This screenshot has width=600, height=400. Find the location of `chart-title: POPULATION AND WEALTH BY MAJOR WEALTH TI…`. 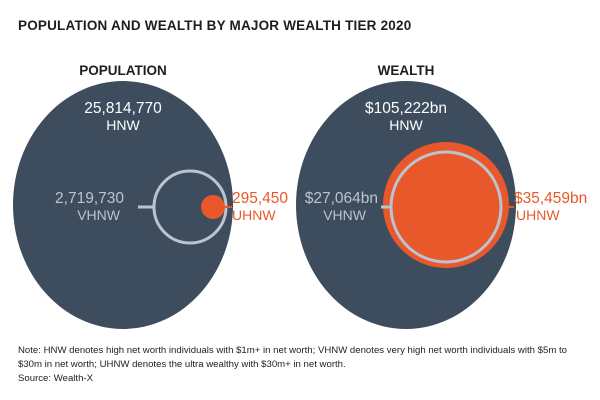

chart-title: POPULATION AND WEALTH BY MAJOR WEALTH TI… is located at coordinates (215, 25).